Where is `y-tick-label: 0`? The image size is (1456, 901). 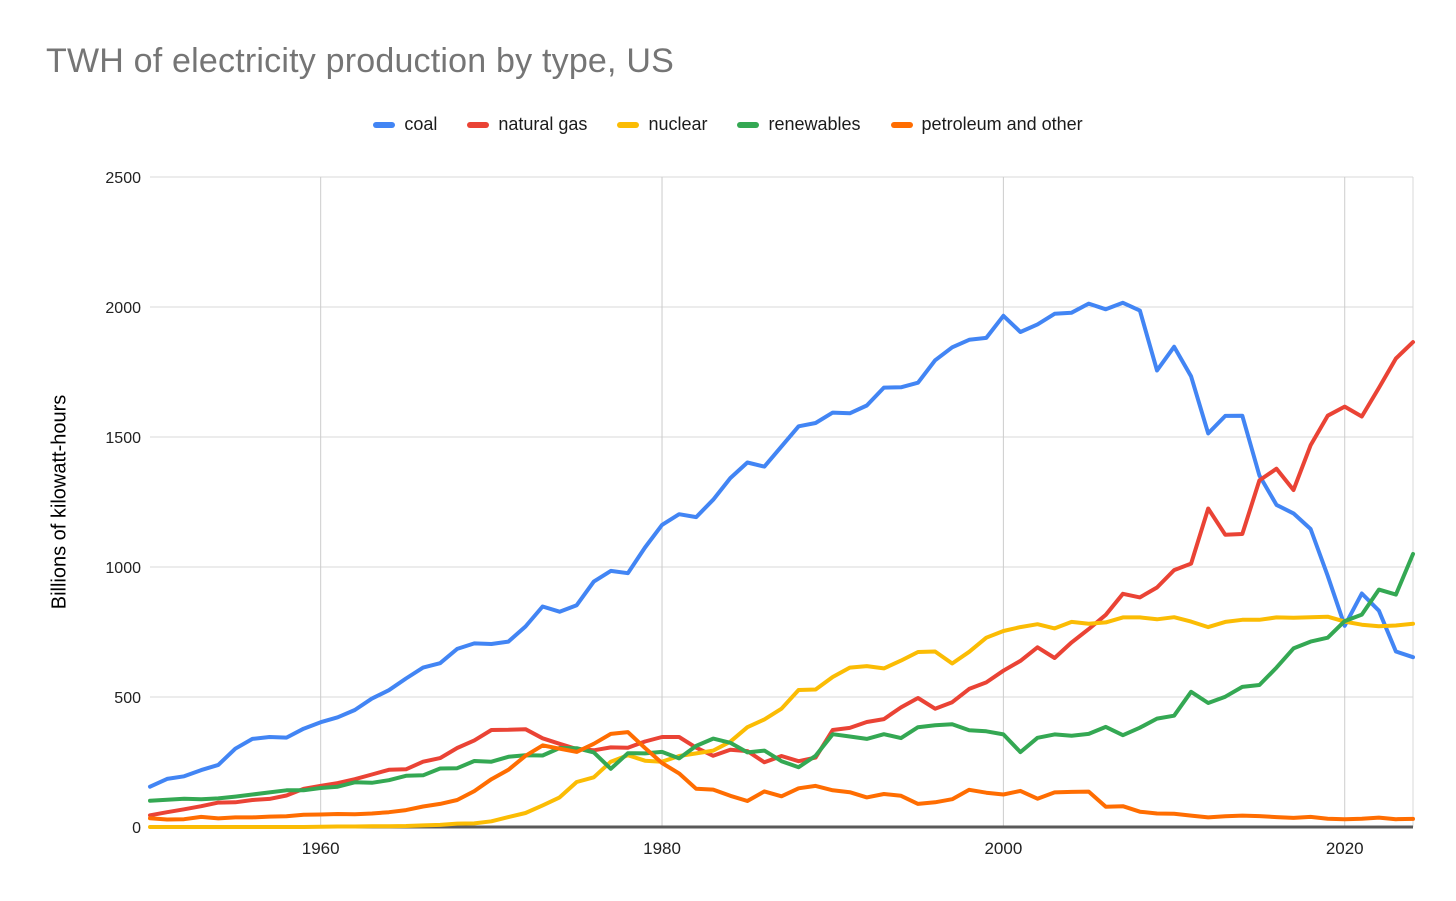 y-tick-label: 0 is located at coordinates (136, 828).